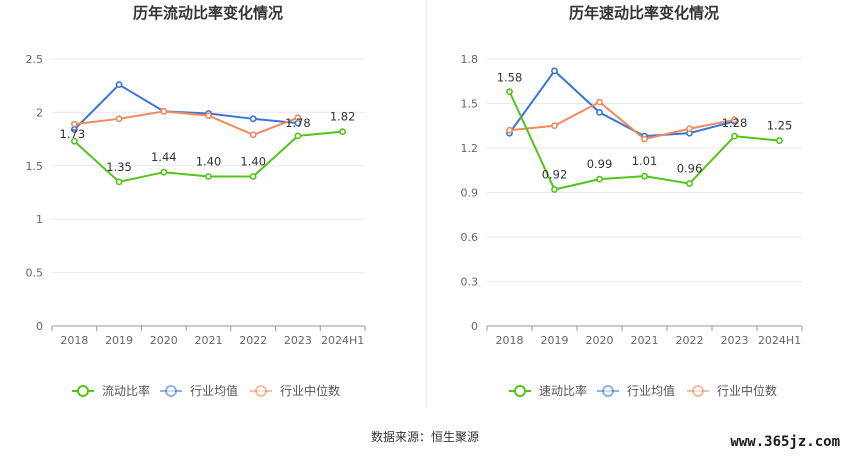 Image resolution: width=850 pixels, height=459 pixels. Describe the element at coordinates (424, 437) in the screenshot. I see `data-source-note: 数据来源：恒生聚源` at that location.